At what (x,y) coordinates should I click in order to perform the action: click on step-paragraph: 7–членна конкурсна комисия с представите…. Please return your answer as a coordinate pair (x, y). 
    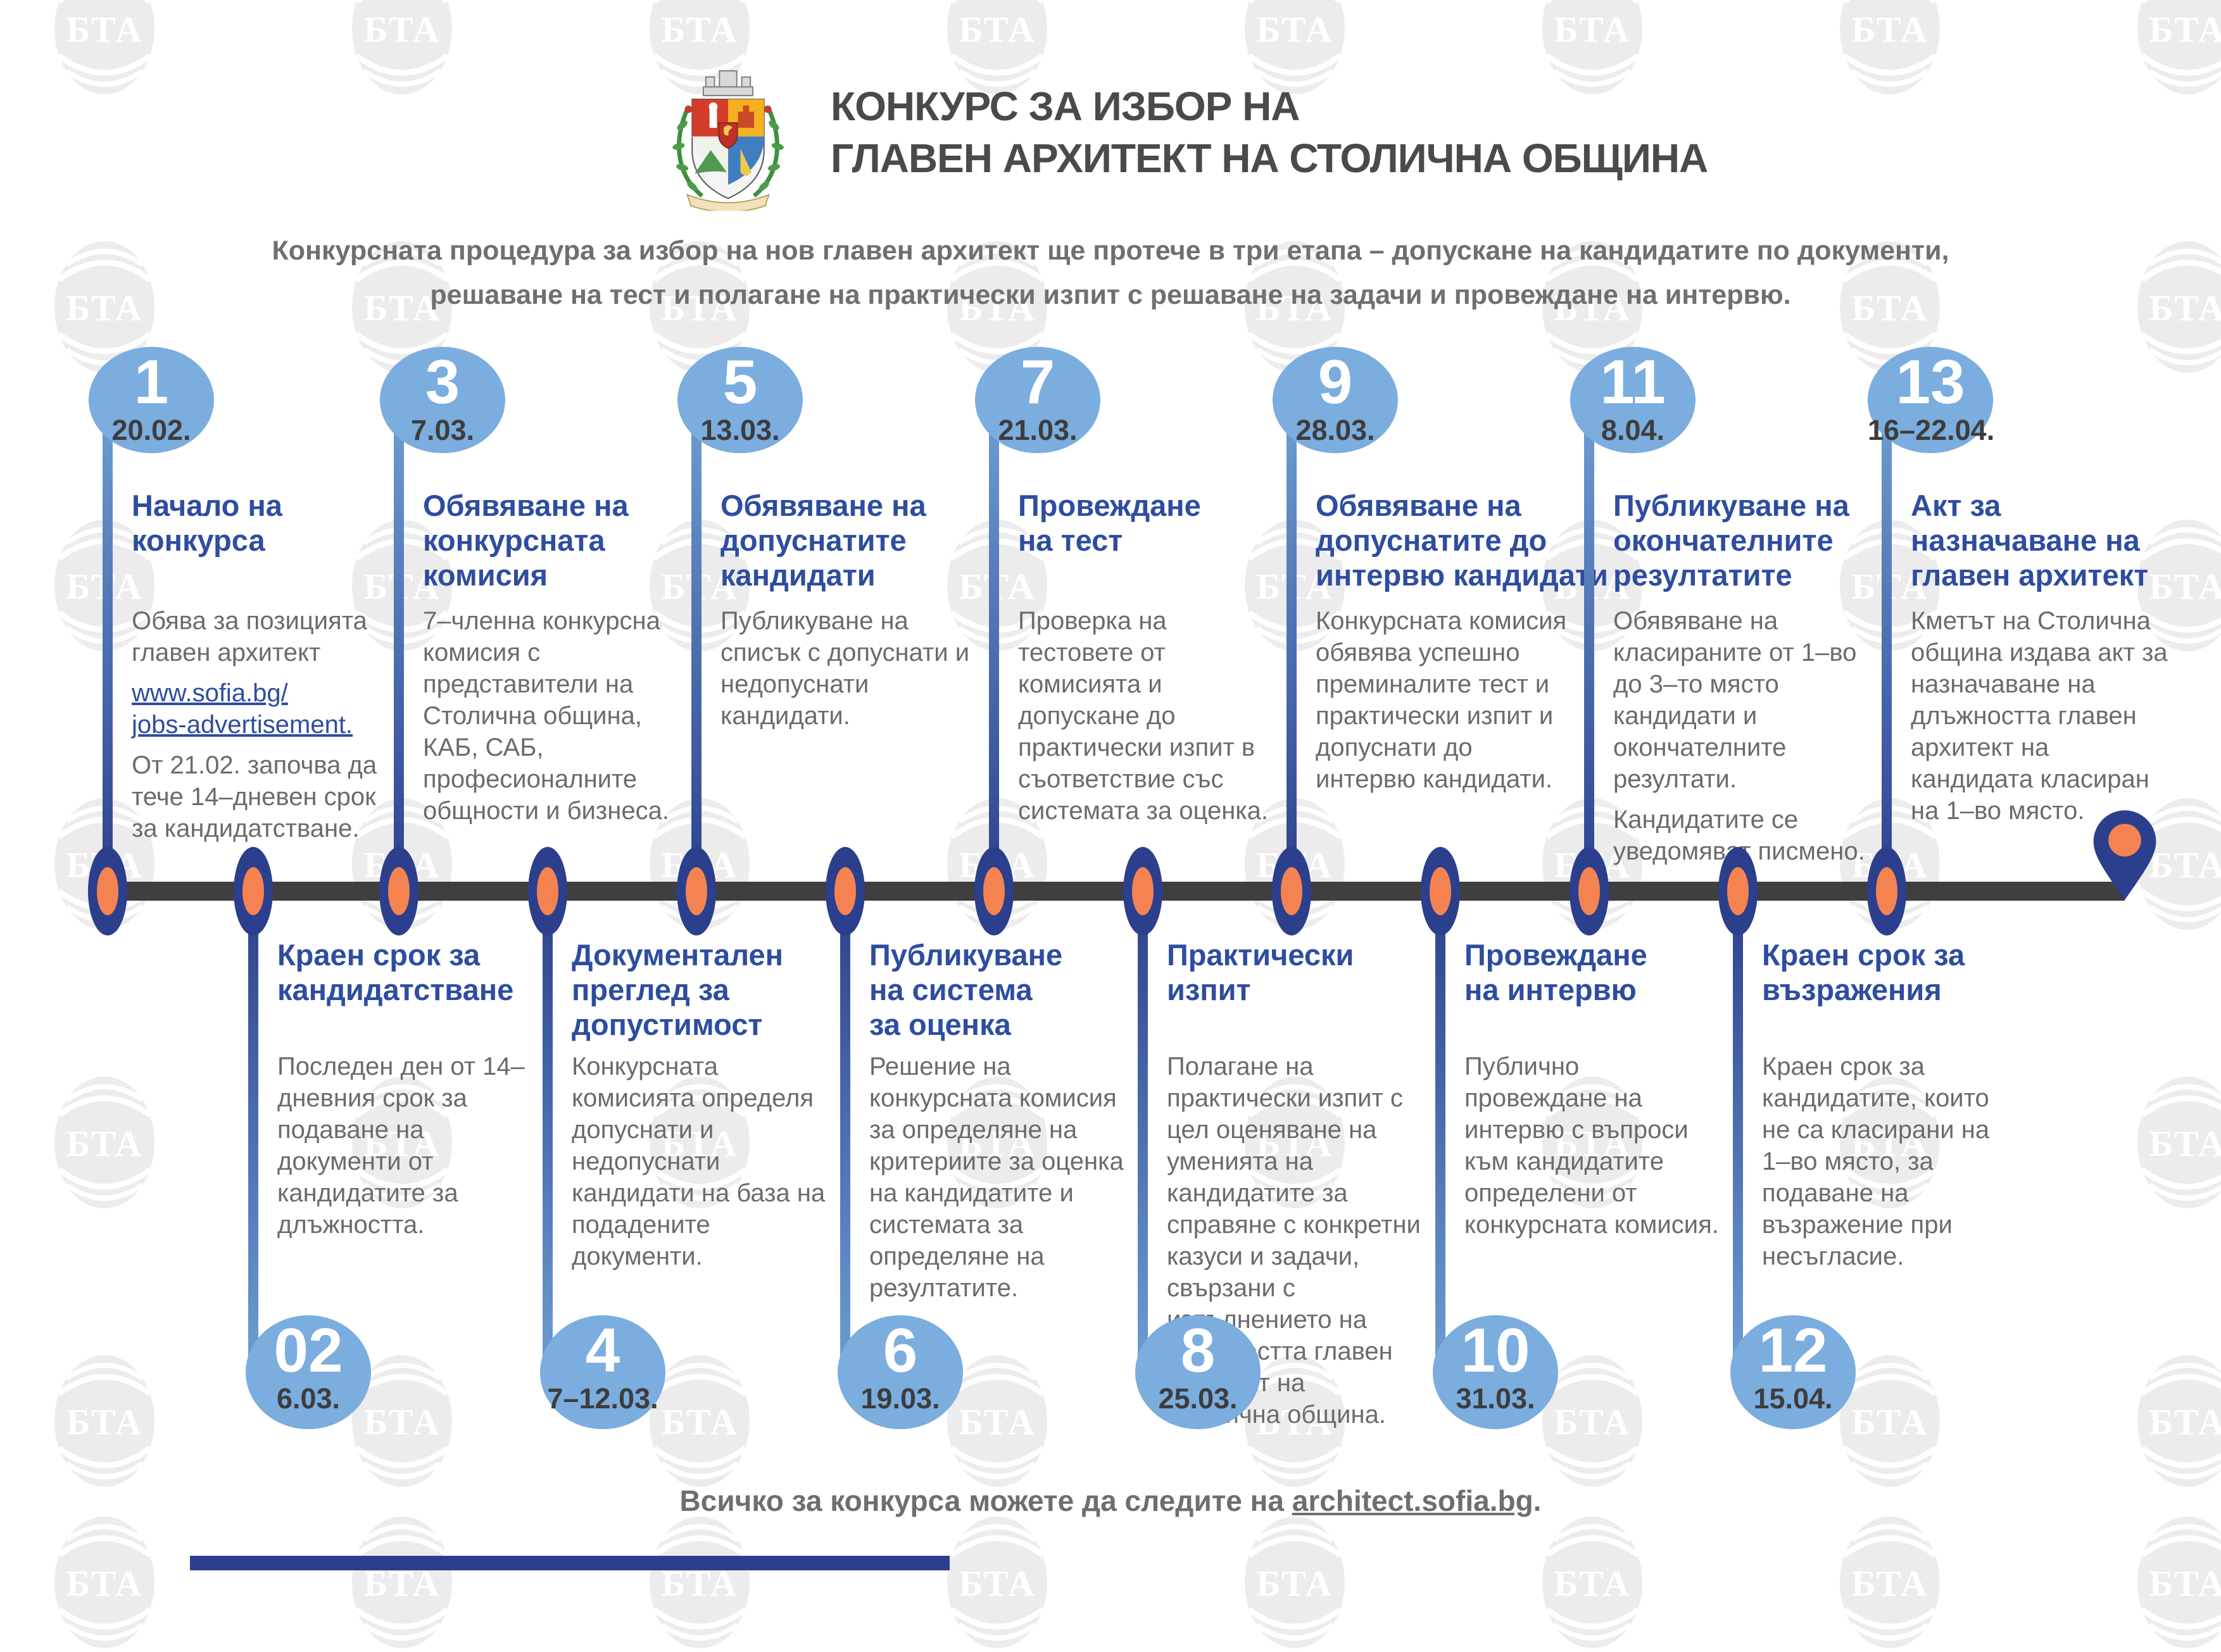
    Looking at the image, I should click on (546, 716).